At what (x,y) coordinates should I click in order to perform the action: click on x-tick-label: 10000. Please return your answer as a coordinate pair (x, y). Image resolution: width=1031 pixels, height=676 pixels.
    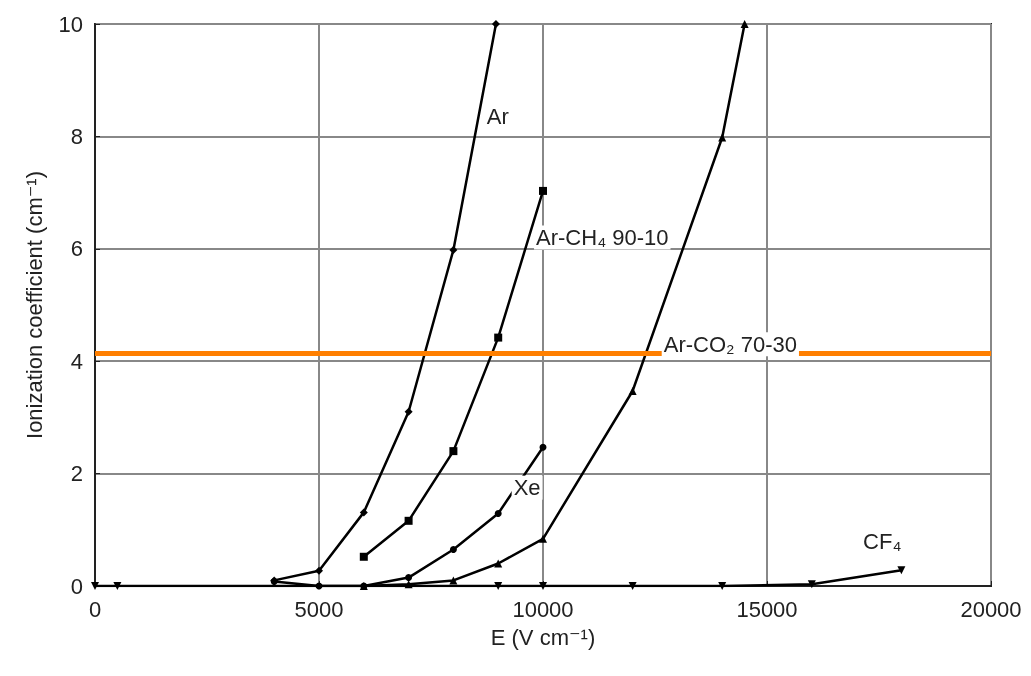
    Looking at the image, I should click on (543, 609).